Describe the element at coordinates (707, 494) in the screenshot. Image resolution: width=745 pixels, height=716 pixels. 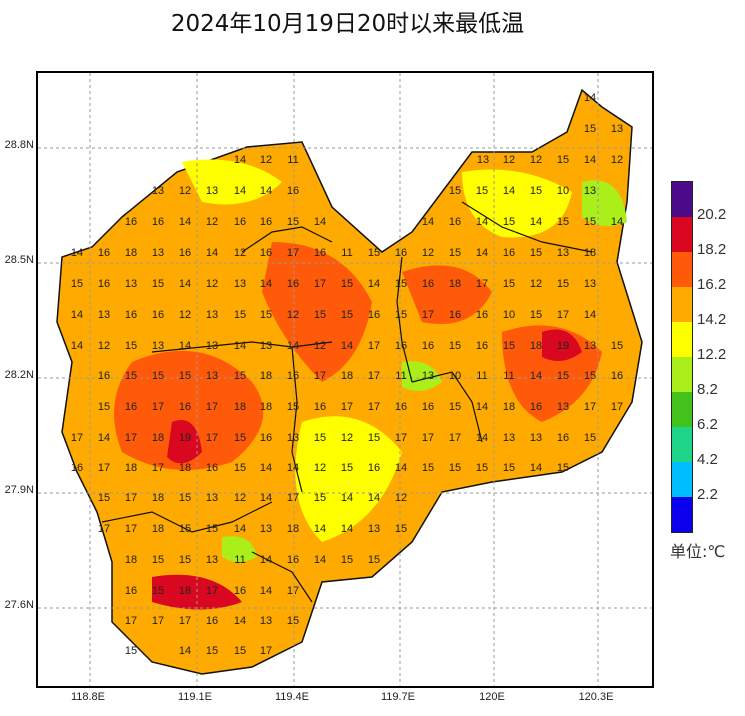
I see `colorbar-label: 2.2` at that location.